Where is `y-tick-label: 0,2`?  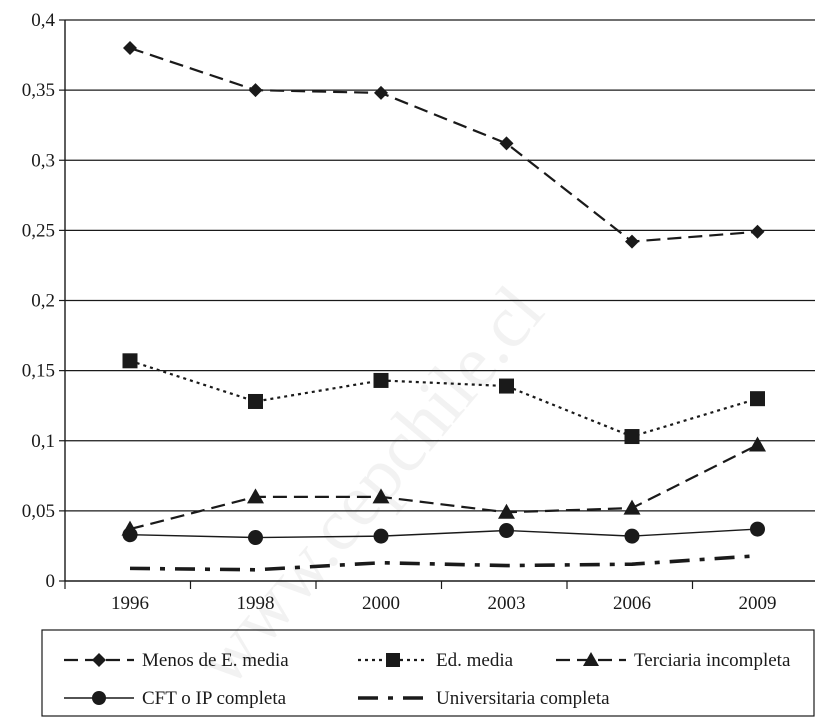 y-tick-label: 0,2 is located at coordinates (43, 301).